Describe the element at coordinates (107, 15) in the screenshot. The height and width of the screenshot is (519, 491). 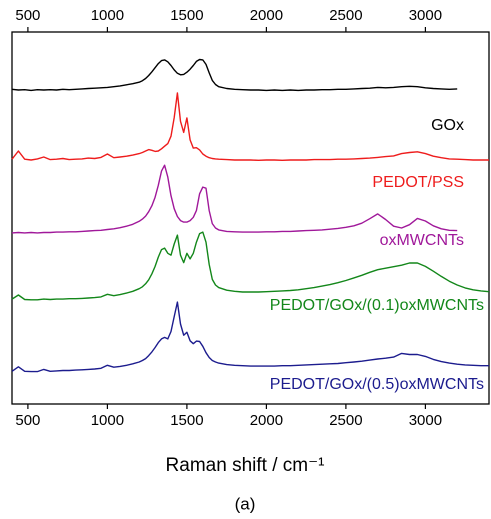
I see `x-tick-label-top: 1000` at that location.